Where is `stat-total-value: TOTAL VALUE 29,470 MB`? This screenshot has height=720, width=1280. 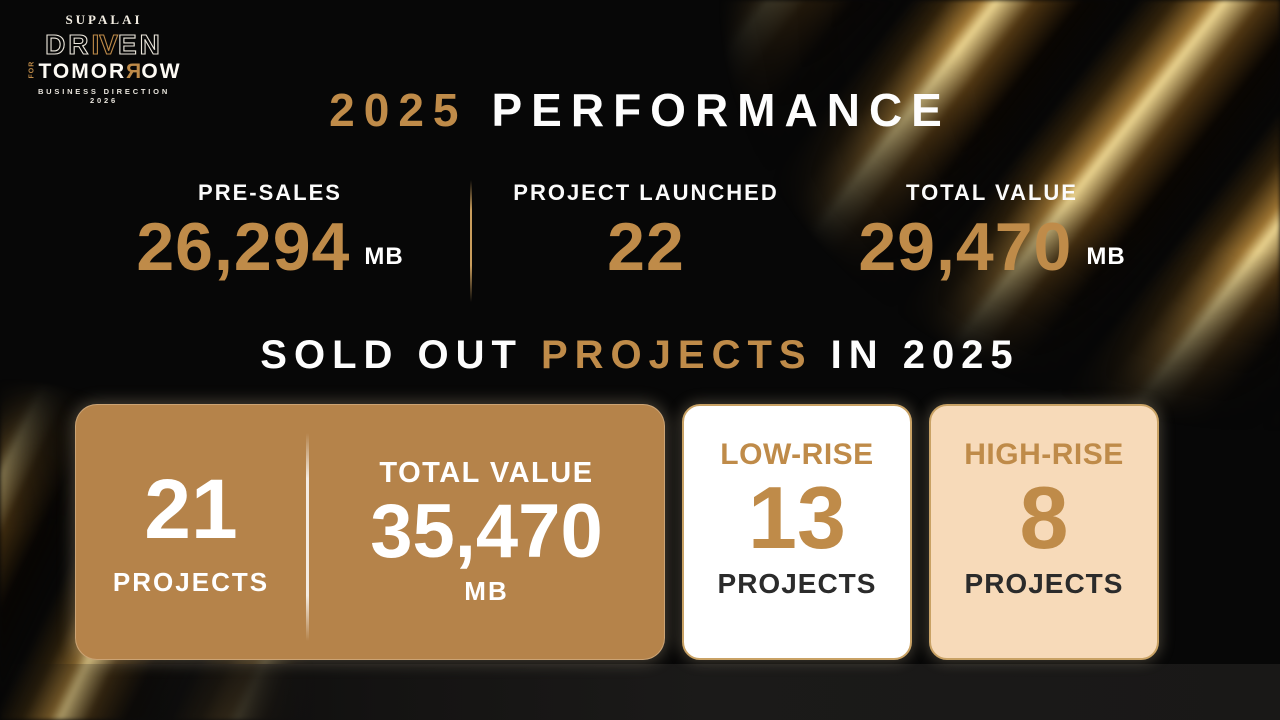 stat-total-value: TOTAL VALUE 29,470 MB is located at coordinates (992, 231).